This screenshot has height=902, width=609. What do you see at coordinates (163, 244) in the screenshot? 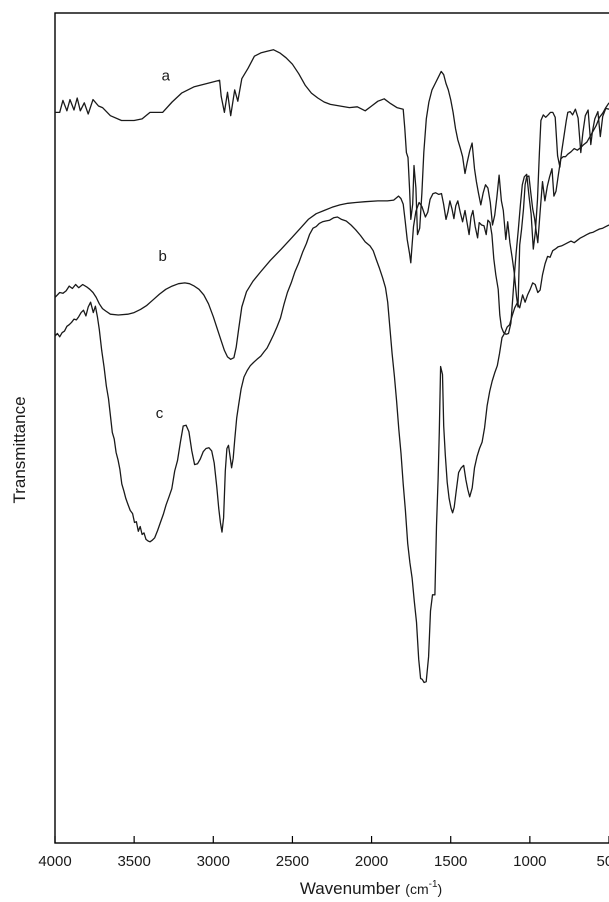
I see `series-labels: a b c` at bounding box center [163, 244].